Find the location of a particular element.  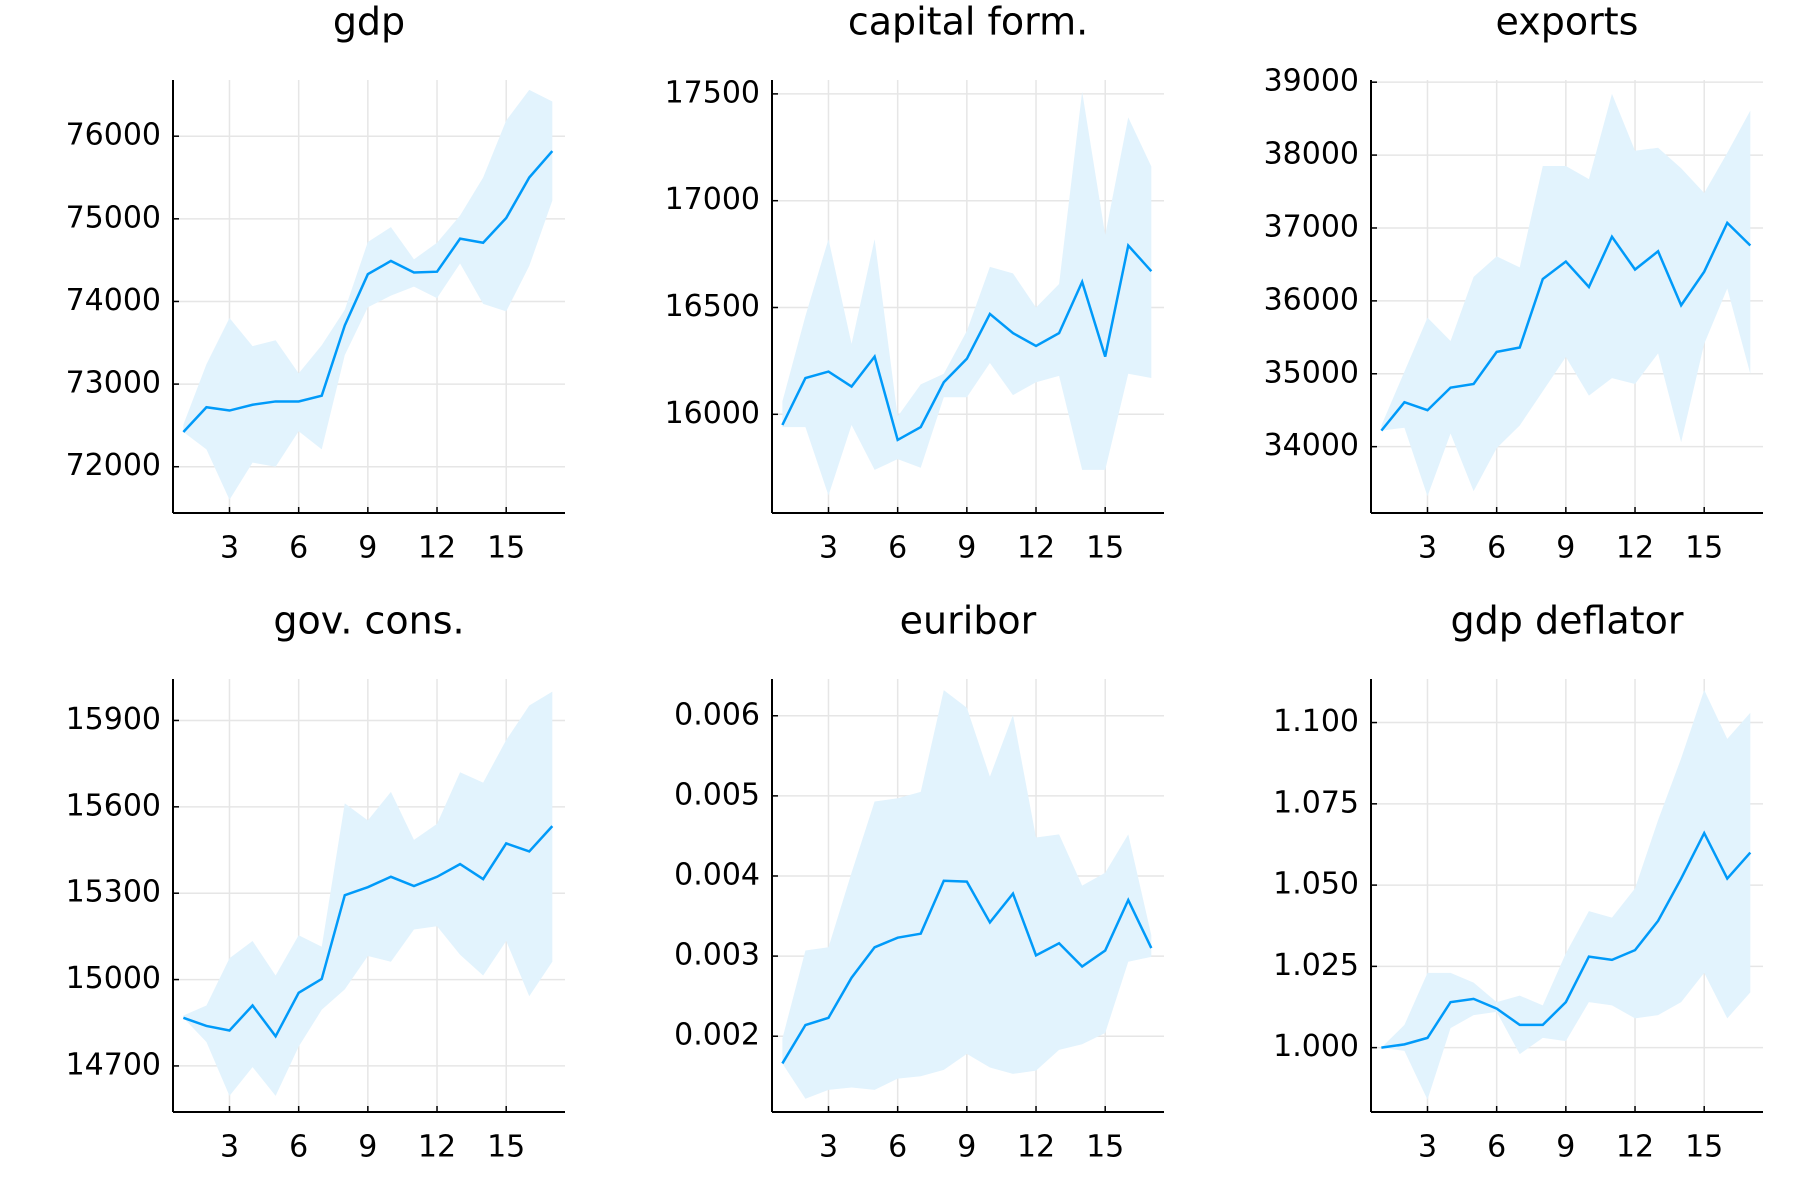

y-tick-label: 1.075 is located at coordinates (1316, 802).